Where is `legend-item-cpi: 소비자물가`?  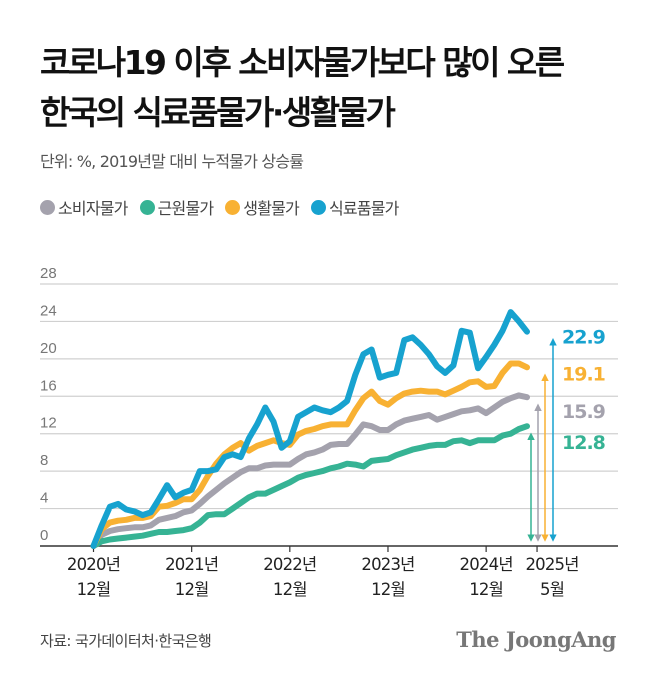
legend-item-cpi: 소비자물가 is located at coordinates (84, 207).